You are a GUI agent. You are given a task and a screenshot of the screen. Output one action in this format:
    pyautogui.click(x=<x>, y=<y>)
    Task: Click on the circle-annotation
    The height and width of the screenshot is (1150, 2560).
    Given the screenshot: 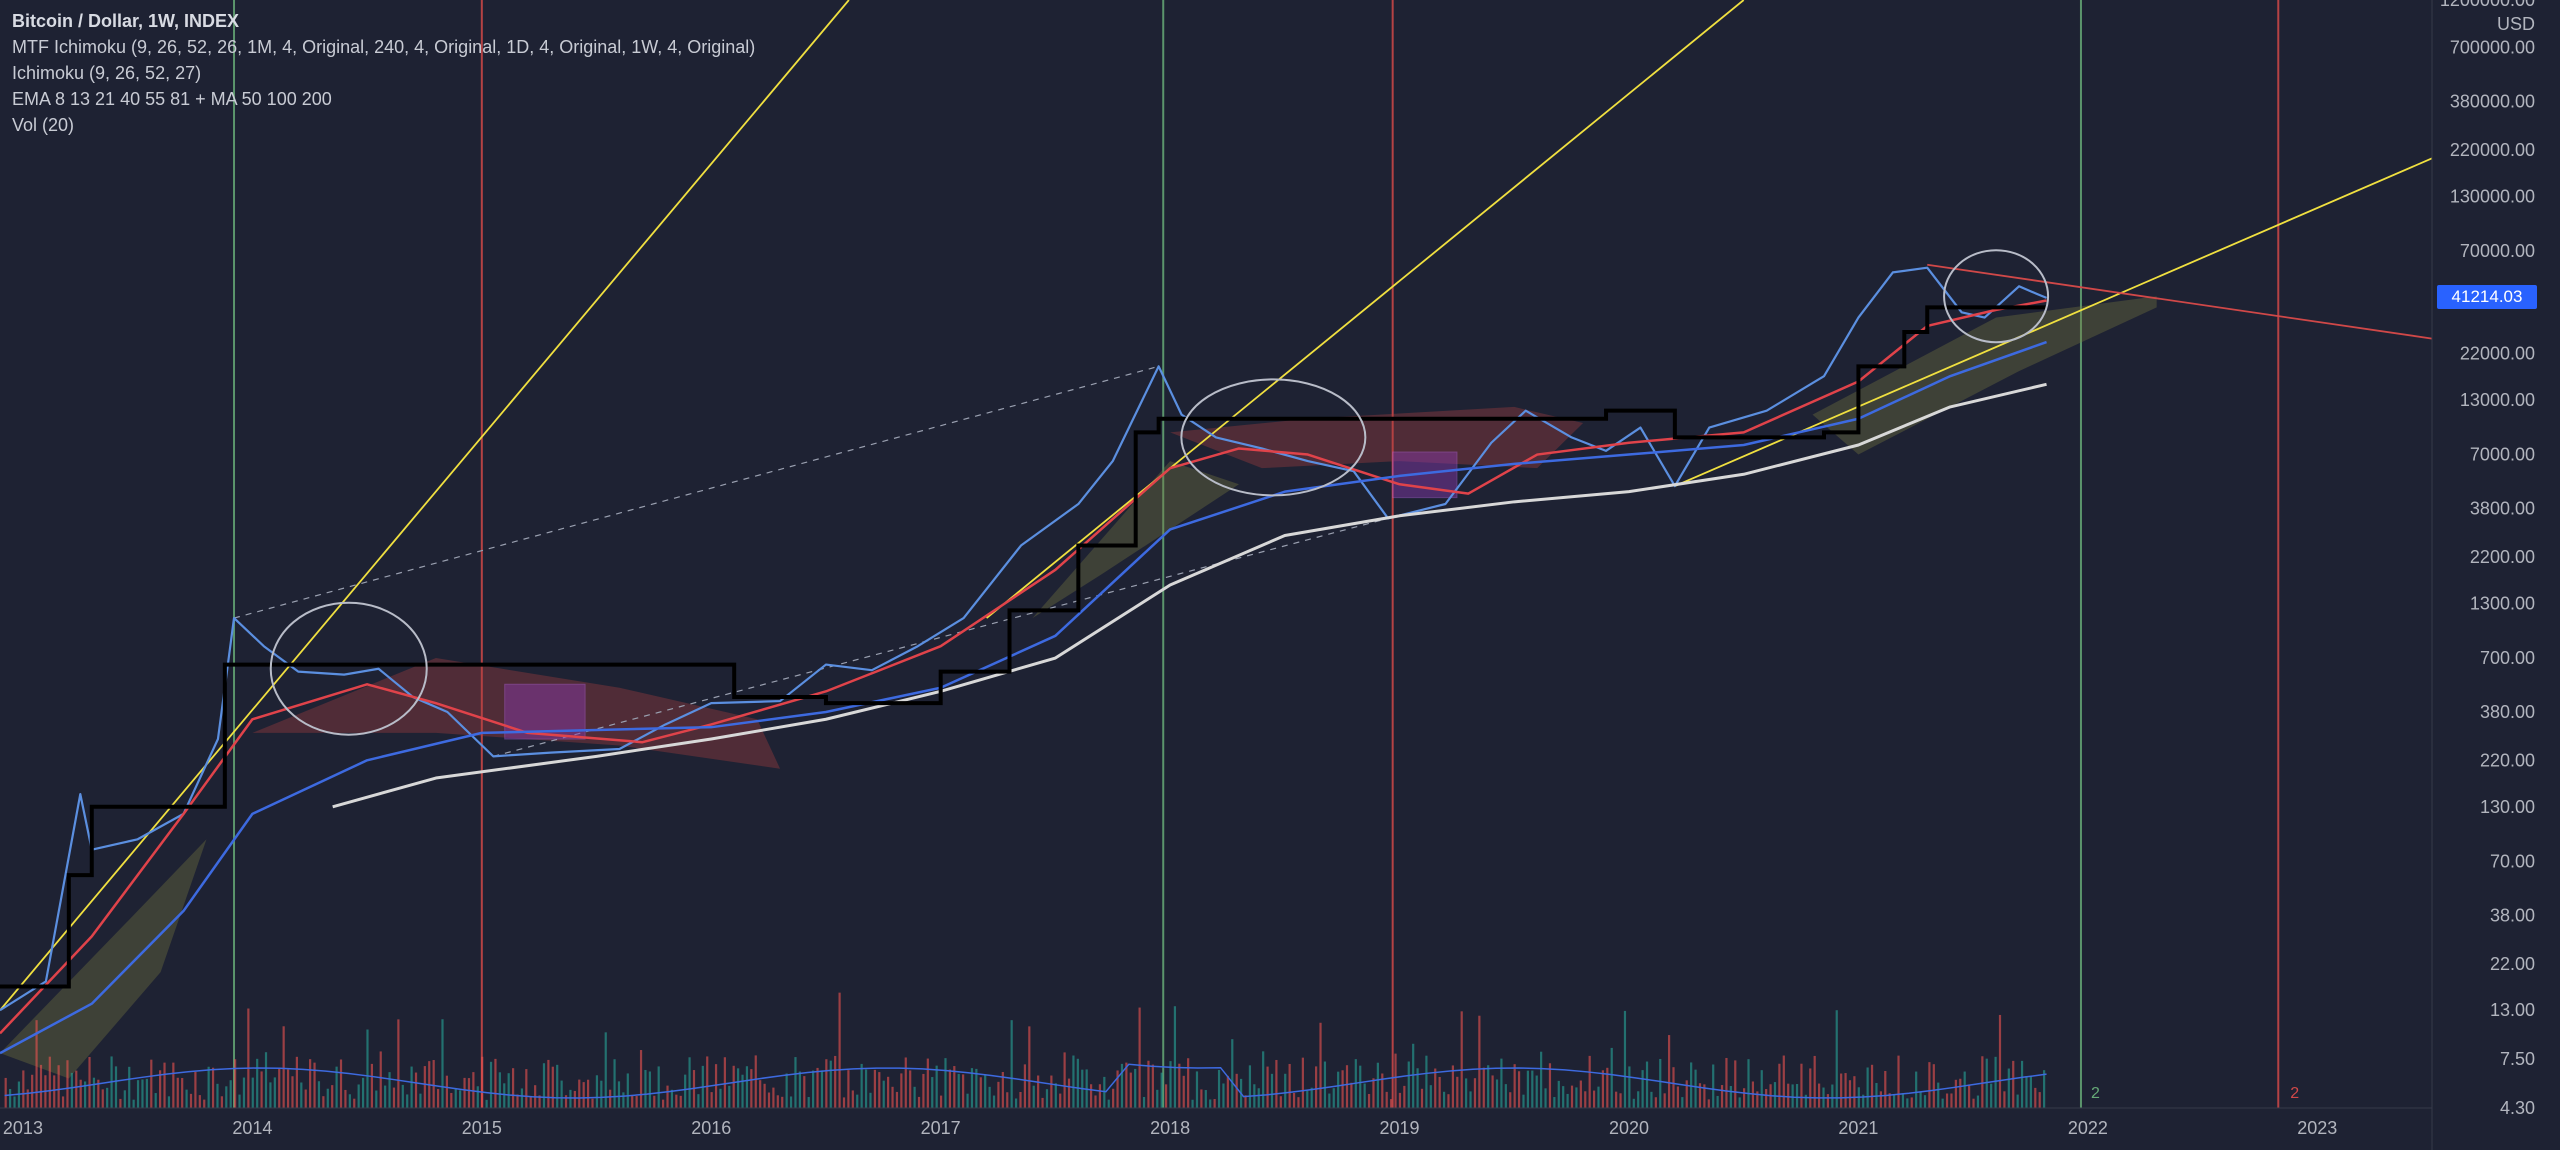 What is the action you would take?
    pyautogui.click(x=348, y=668)
    